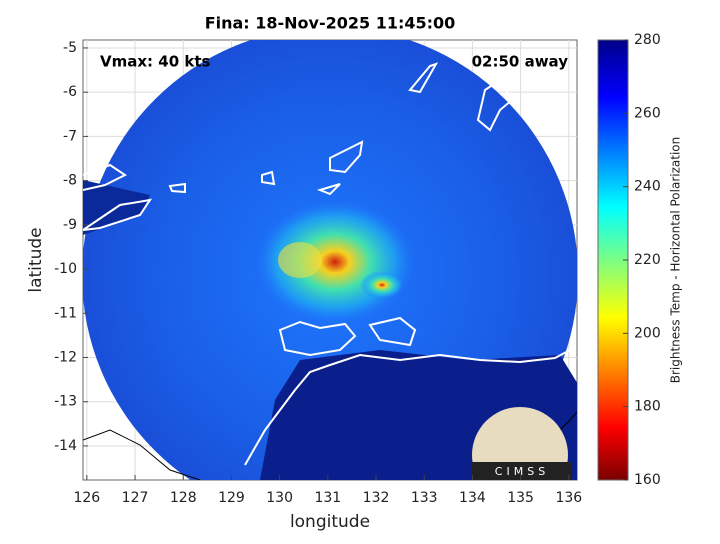 The width and height of the screenshot is (720, 544). What do you see at coordinates (647, 40) in the screenshot?
I see `colorbar-tick-label: 280` at bounding box center [647, 40].